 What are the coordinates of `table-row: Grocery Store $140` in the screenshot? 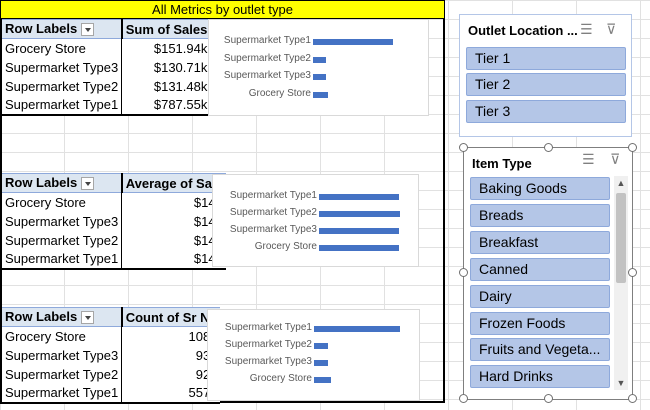 It's located at (113, 202).